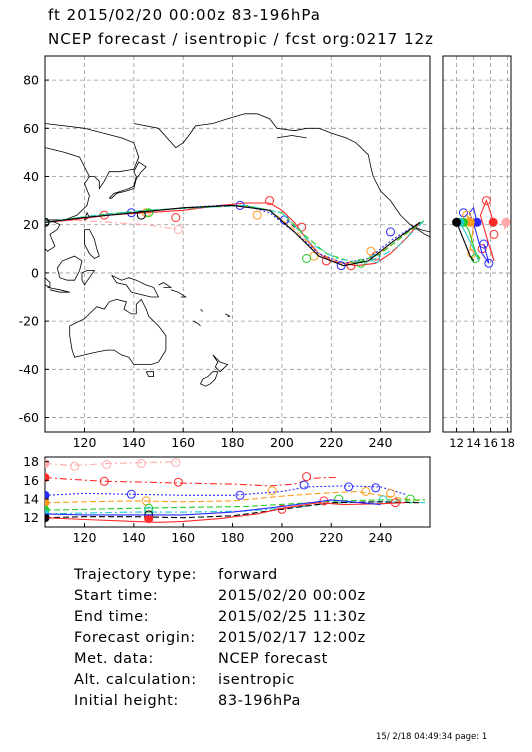 Image resolution: width=532 pixels, height=752 pixels. What do you see at coordinates (35, 272) in the screenshot?
I see `y-tick-label: 0` at bounding box center [35, 272].